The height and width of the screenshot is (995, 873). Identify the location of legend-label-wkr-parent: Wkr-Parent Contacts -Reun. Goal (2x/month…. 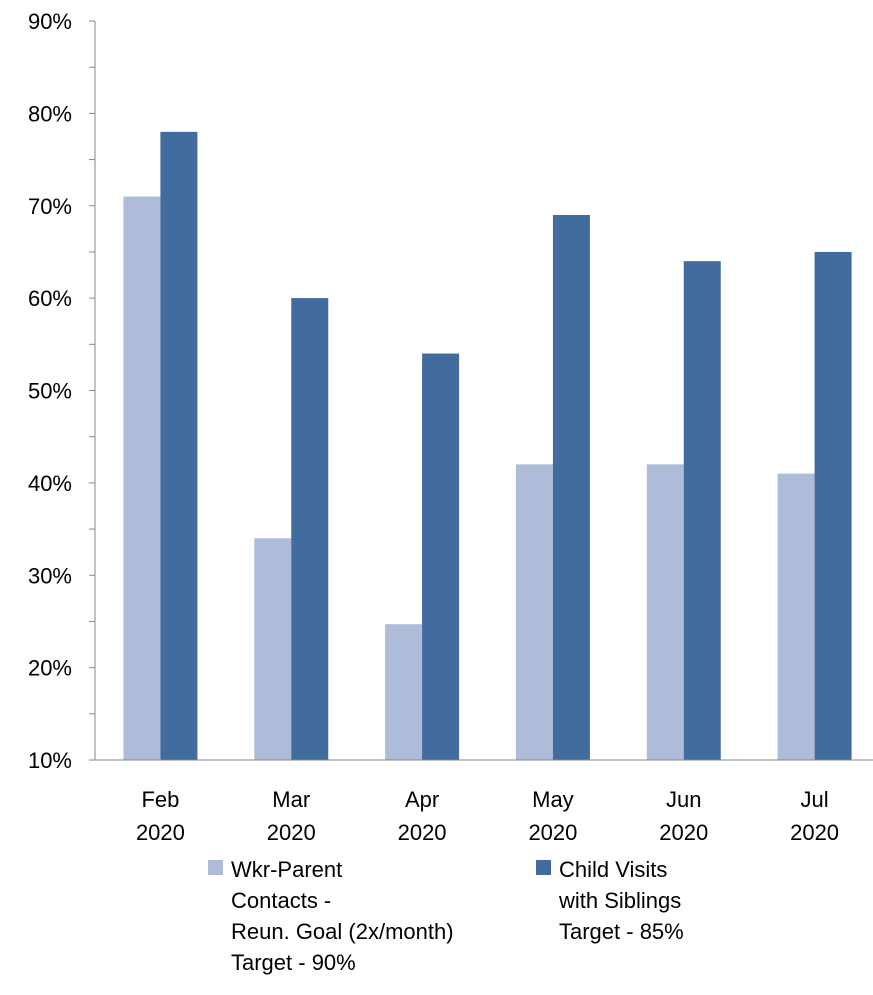
(342, 916).